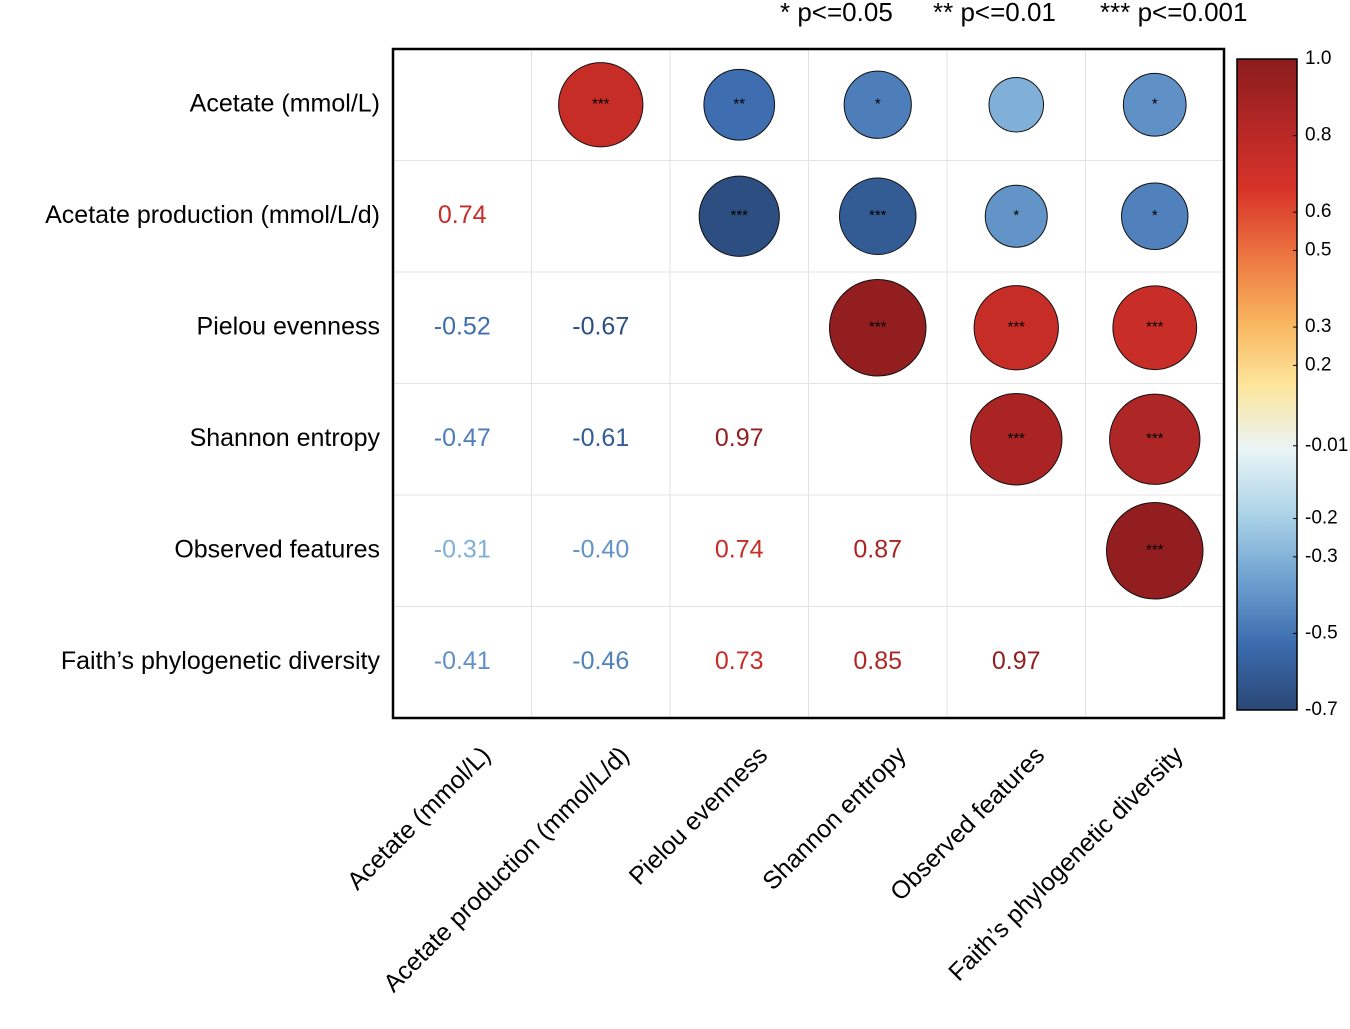  I want to click on row-label: Observed features, so click(277, 549).